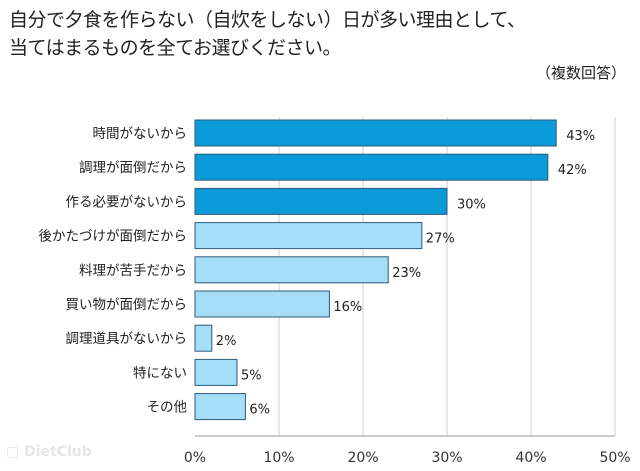 This screenshot has height=471, width=640. What do you see at coordinates (133, 168) in the screenshot?
I see `category-label: 調理が面倒だから` at bounding box center [133, 168].